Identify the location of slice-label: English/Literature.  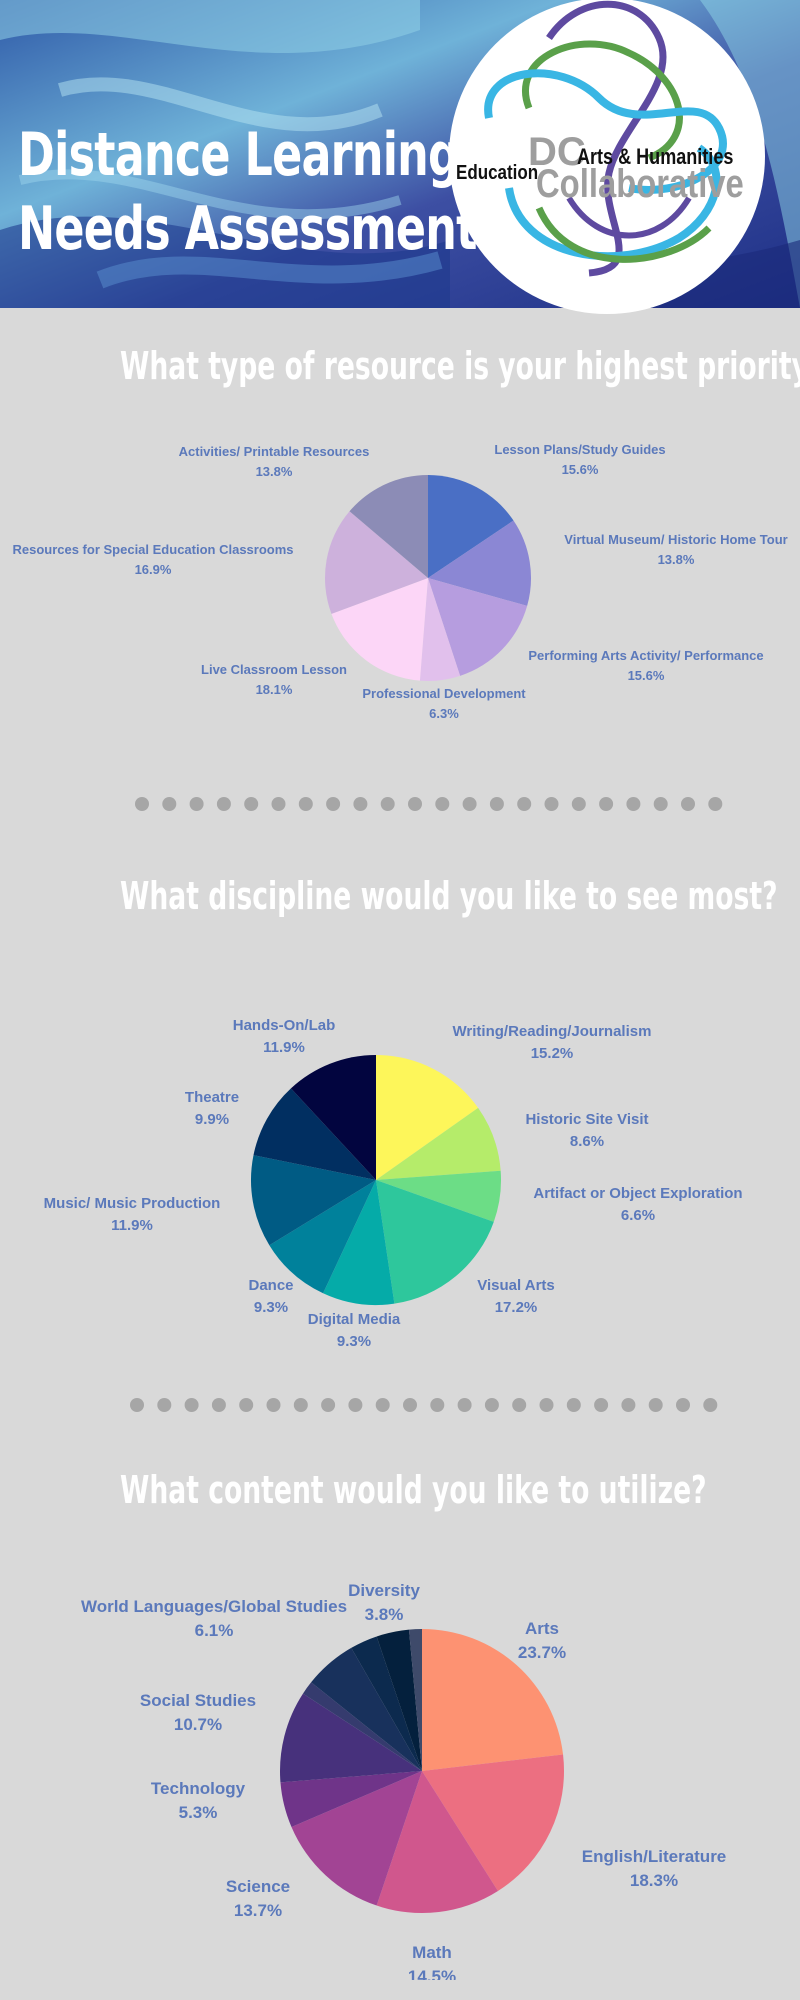
(654, 1856).